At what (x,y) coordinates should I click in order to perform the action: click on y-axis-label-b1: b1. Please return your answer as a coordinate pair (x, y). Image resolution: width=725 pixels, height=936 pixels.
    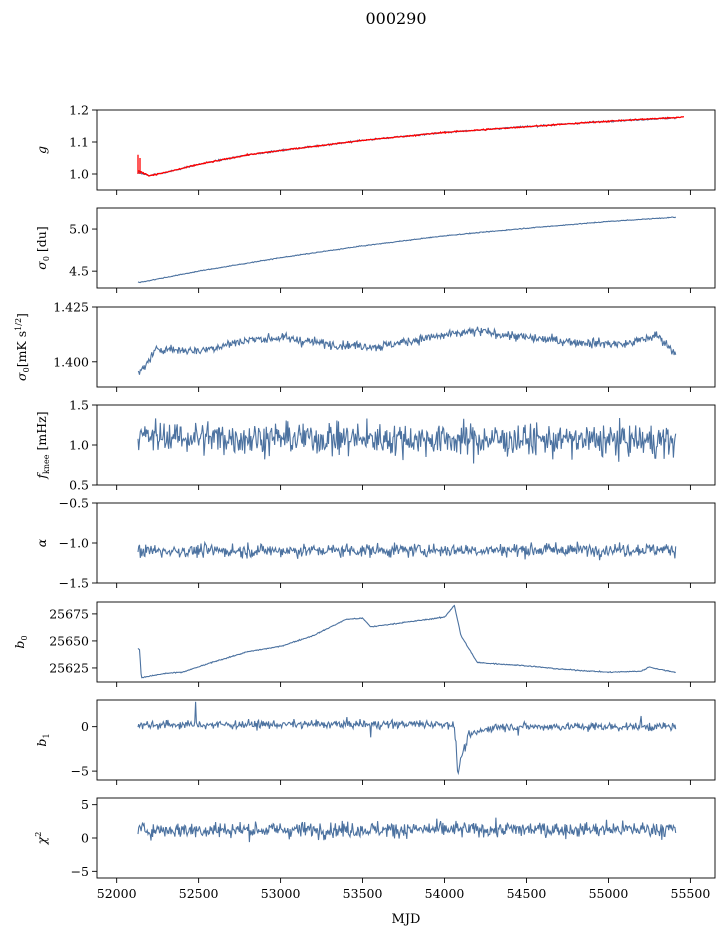
    Looking at the image, I should click on (42, 739).